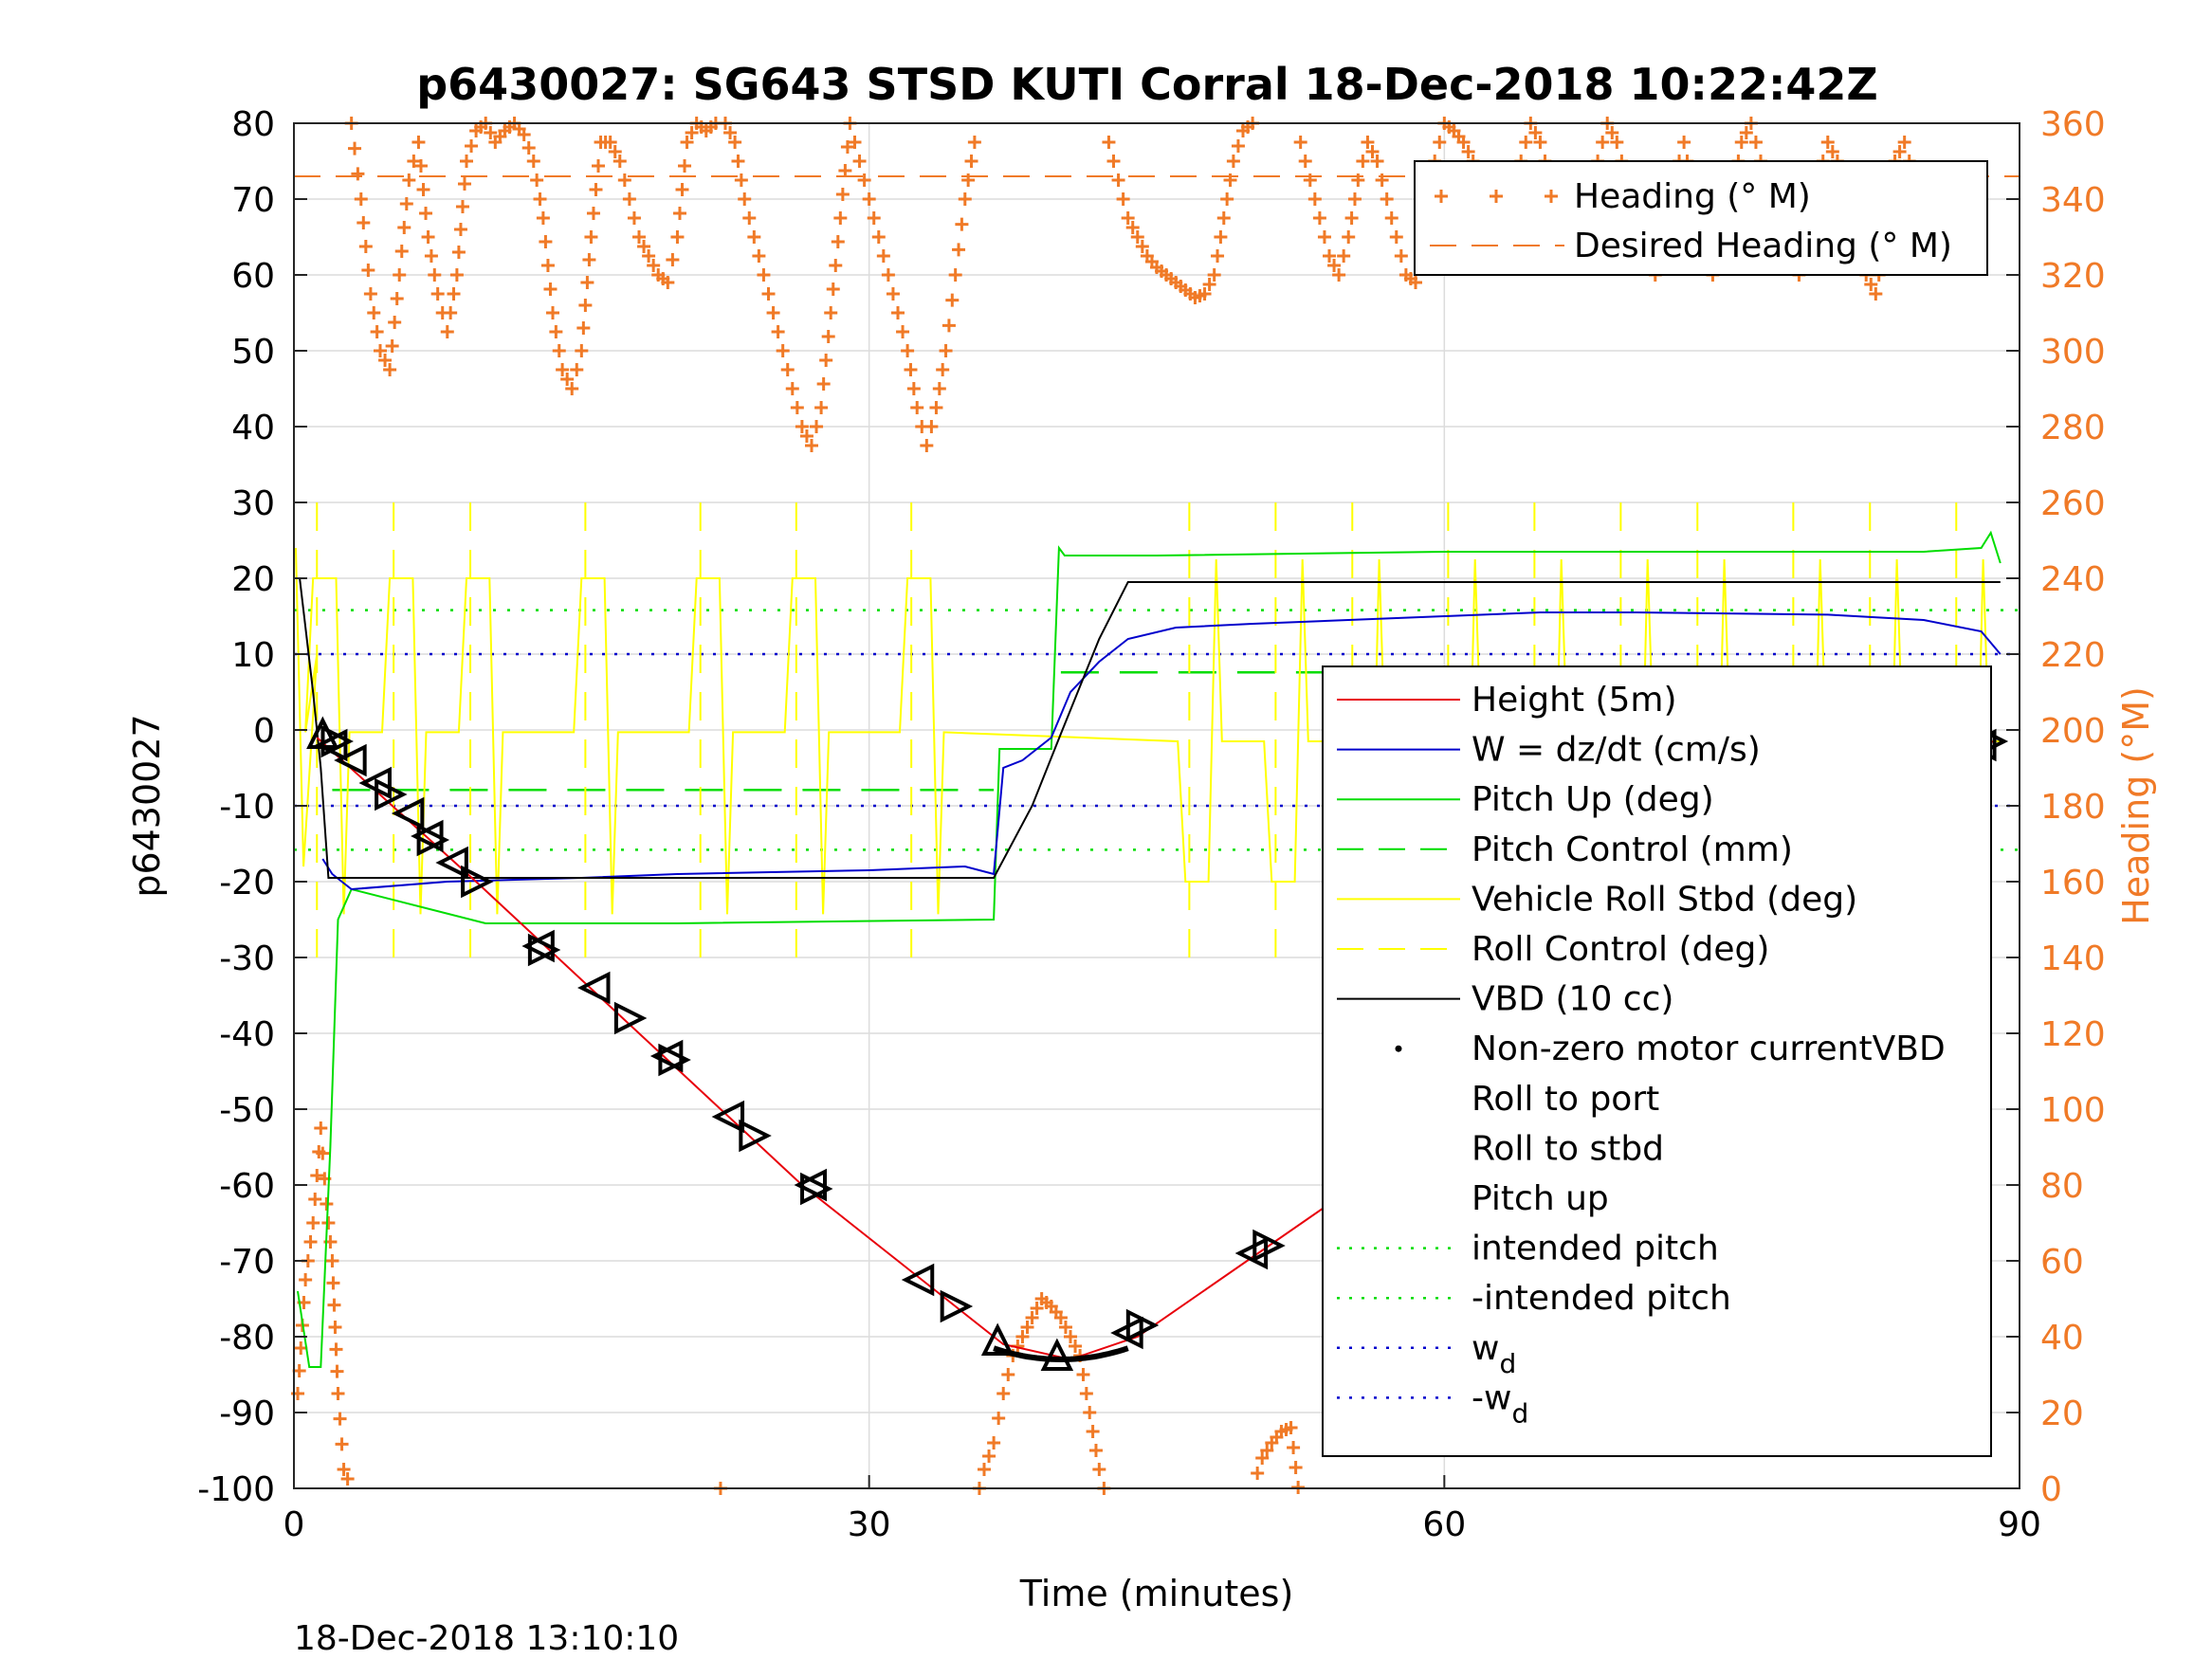 This screenshot has width=2212, height=1659. I want to click on legend-main-label: intended pitch, so click(1595, 1249).